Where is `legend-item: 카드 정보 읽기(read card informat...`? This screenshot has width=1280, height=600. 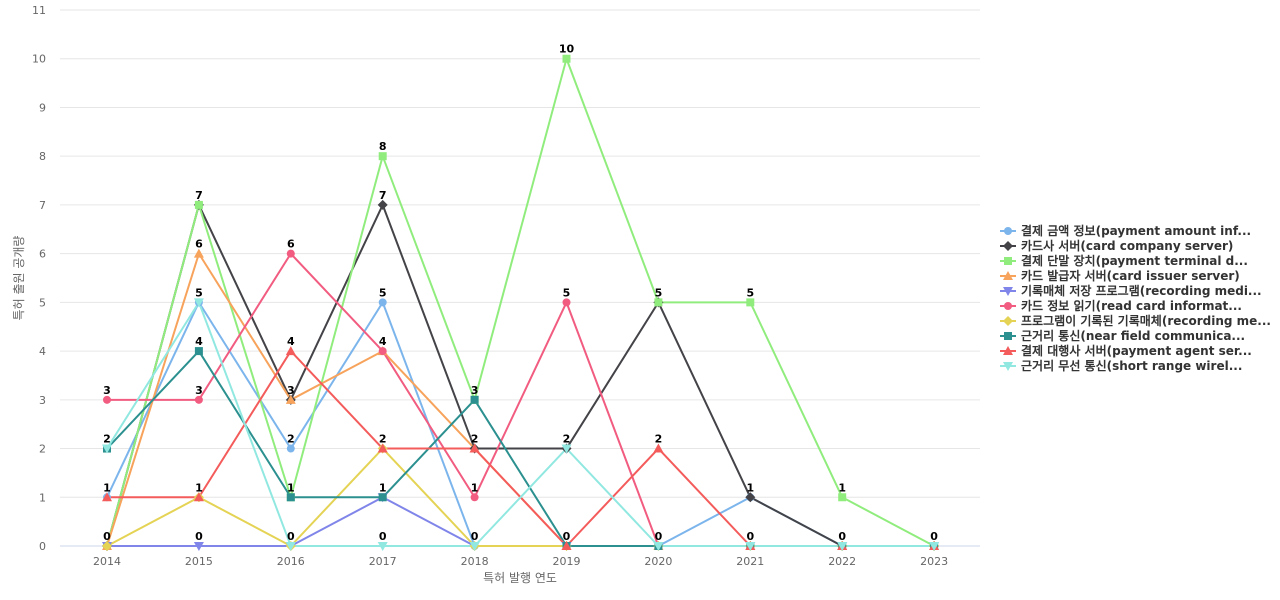 legend-item: 카드 정보 읽기(read card informat... is located at coordinates (1121, 305).